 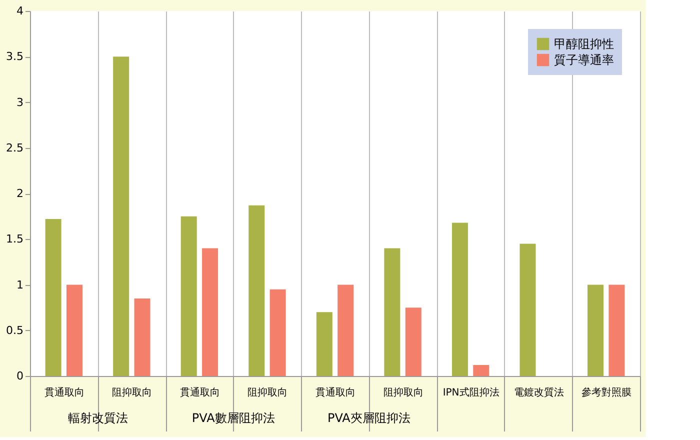 I want to click on legend-label: 甲醇阻抑性, so click(x=584, y=44).